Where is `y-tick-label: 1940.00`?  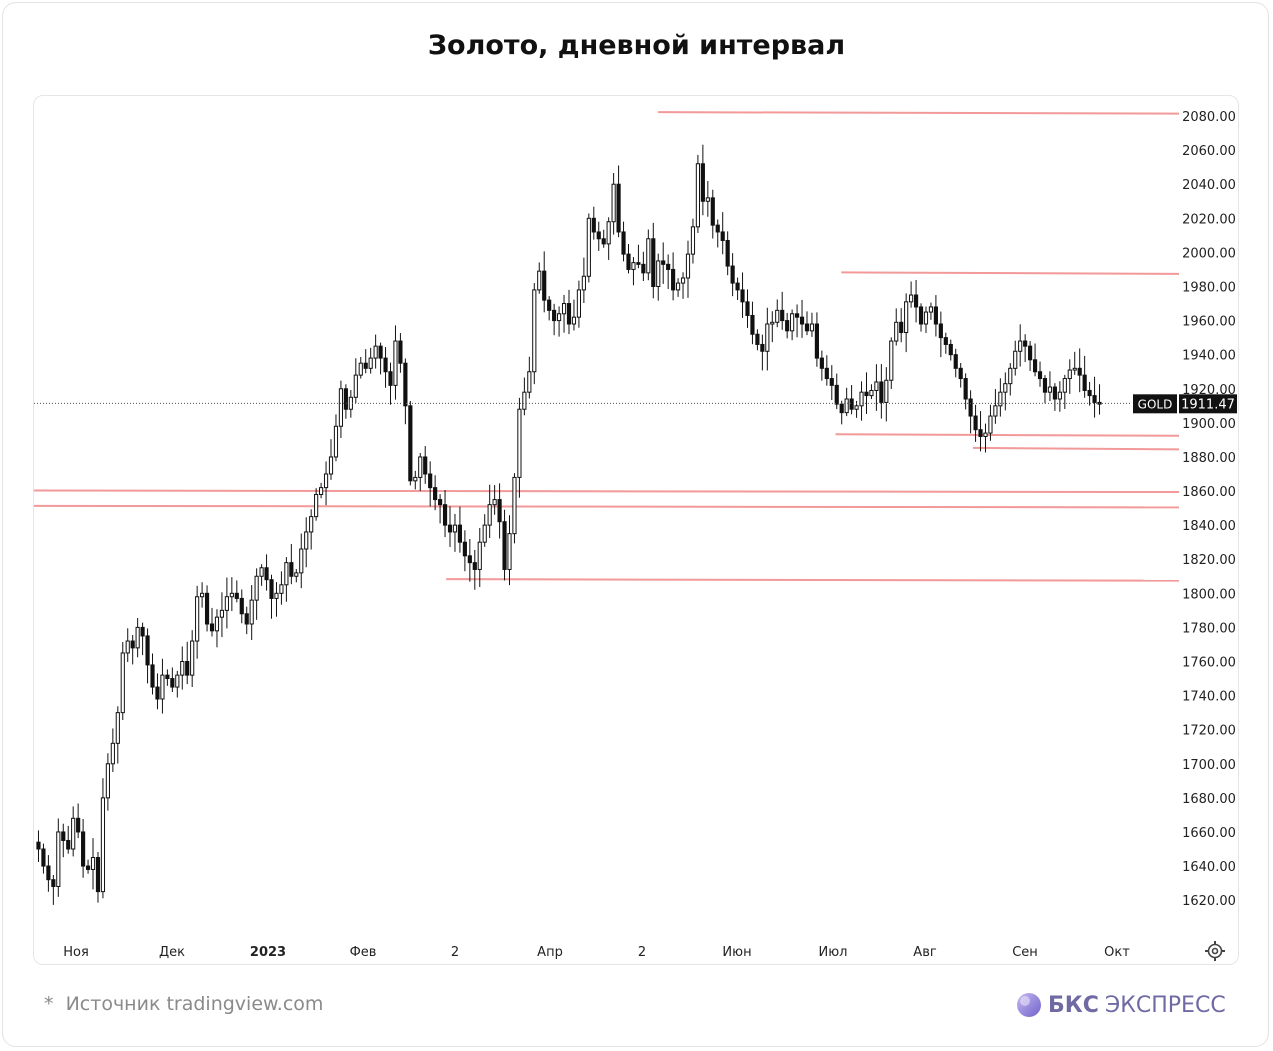 y-tick-label: 1940.00 is located at coordinates (1209, 356).